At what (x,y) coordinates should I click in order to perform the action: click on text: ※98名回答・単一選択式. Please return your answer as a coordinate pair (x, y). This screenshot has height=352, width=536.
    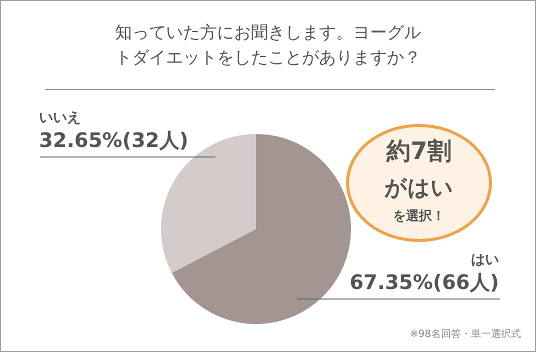
    Looking at the image, I should click on (465, 334).